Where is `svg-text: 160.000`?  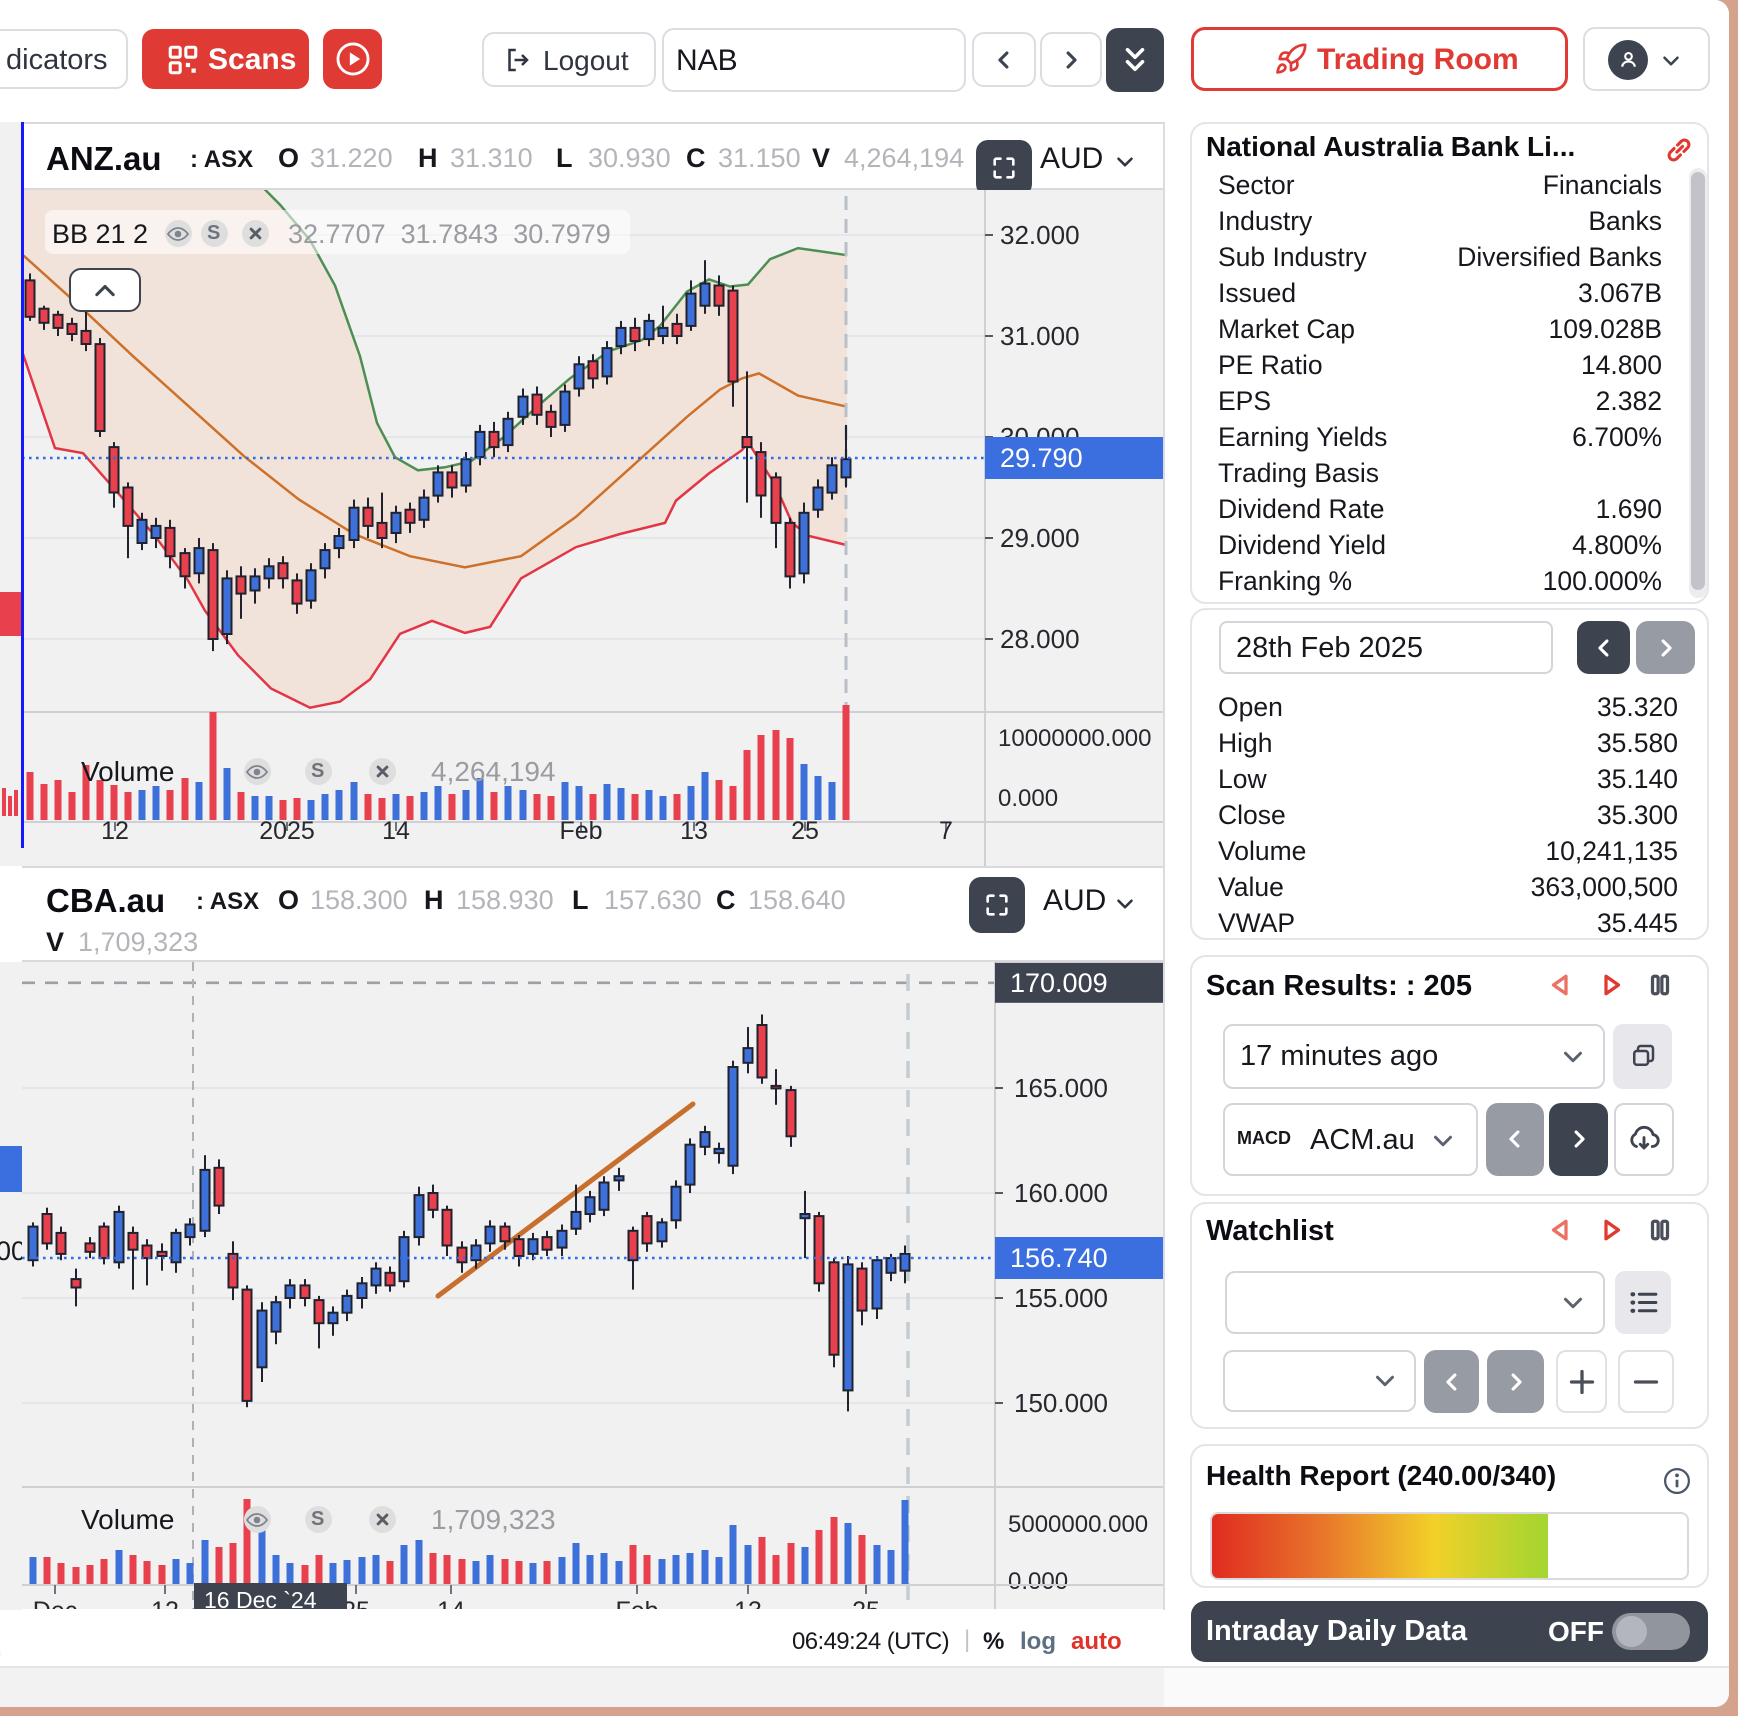
svg-text: 160.000 is located at coordinates (1061, 1193).